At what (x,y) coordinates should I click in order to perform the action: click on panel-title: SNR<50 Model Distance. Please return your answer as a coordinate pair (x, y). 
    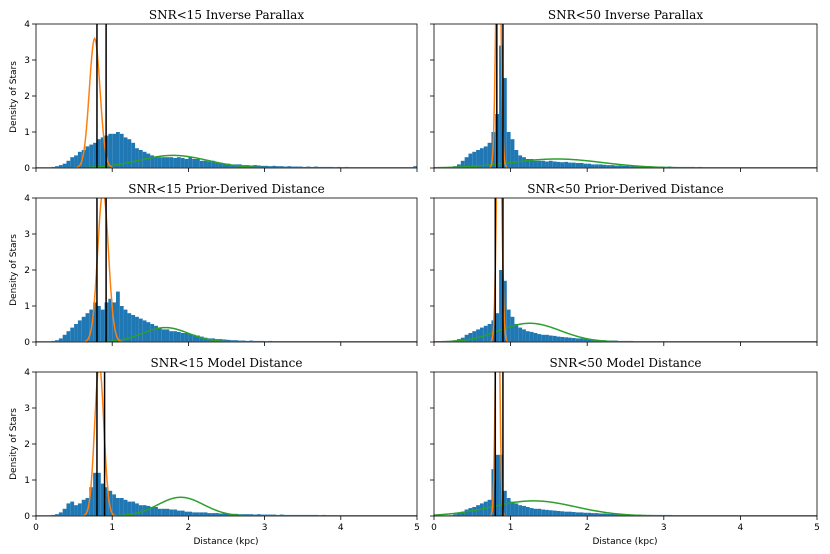
    Looking at the image, I should click on (626, 363).